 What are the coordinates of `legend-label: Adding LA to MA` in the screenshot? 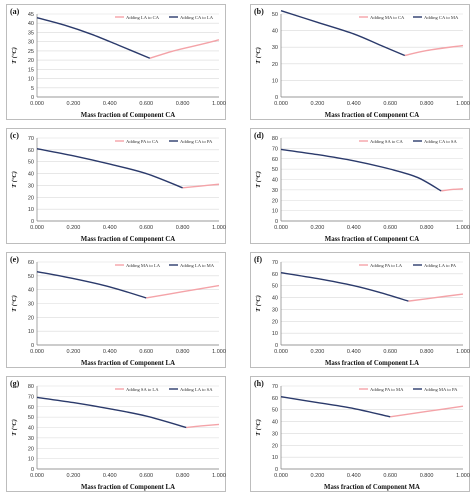 It's located at (197, 265).